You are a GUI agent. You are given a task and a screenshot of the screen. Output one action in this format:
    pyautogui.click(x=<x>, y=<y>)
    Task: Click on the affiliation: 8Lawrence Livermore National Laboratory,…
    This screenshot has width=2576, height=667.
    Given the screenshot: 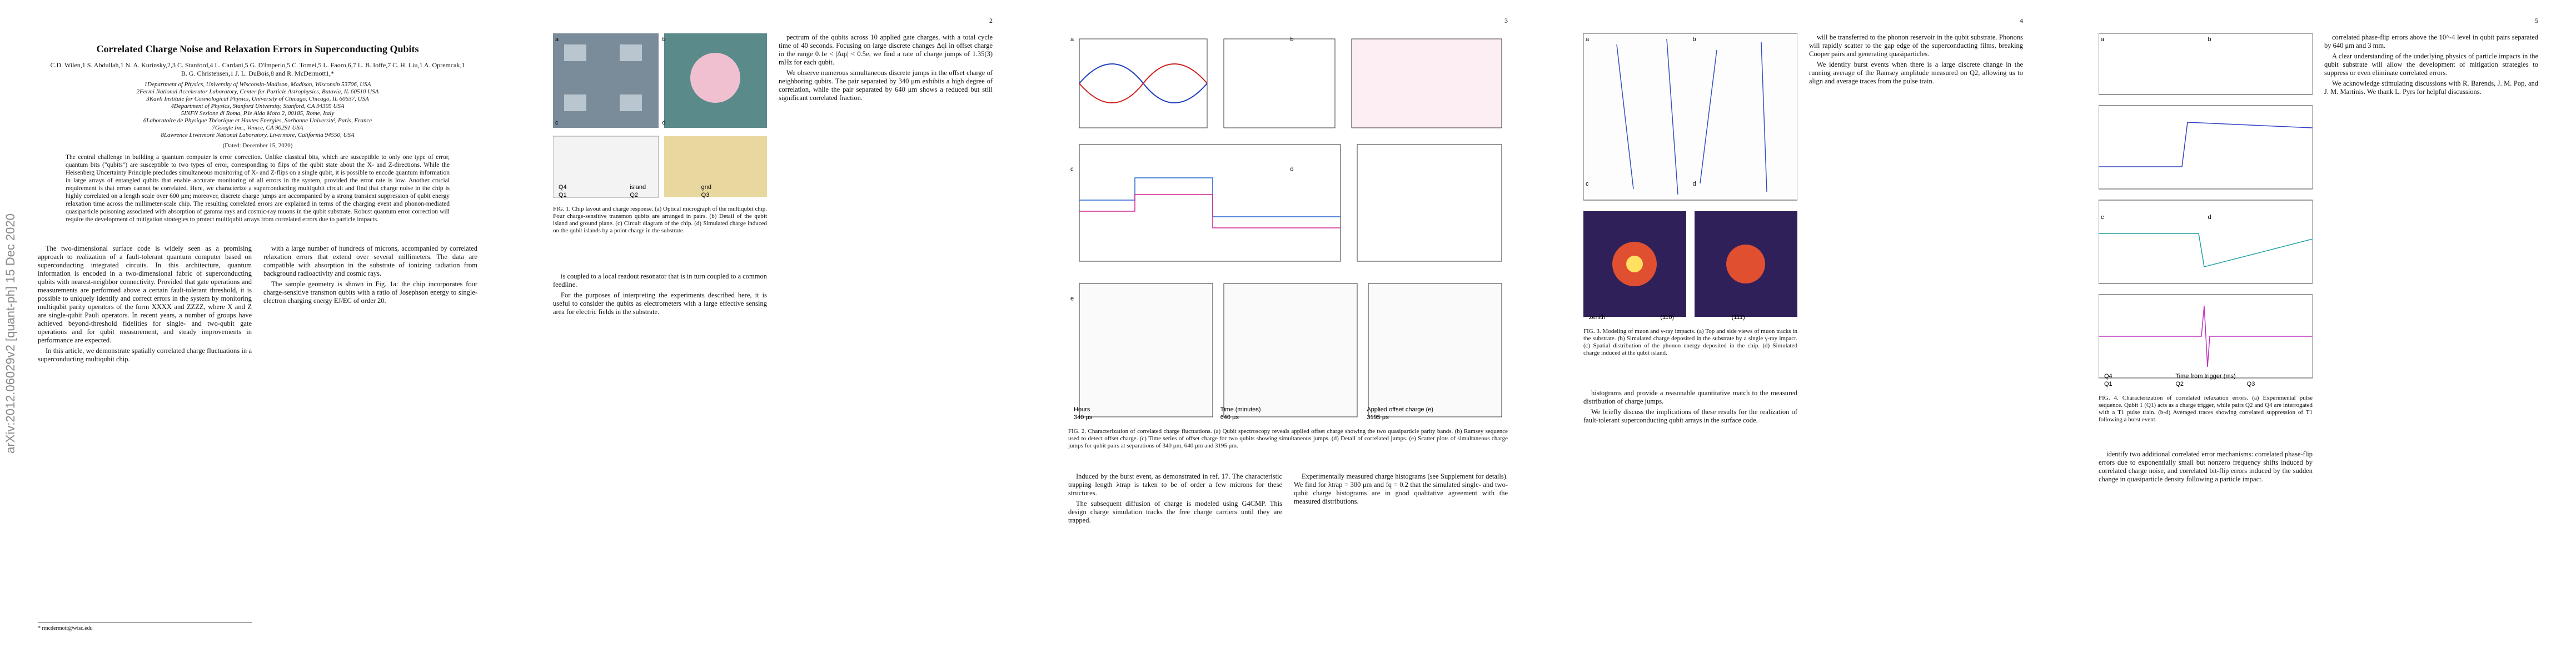 What is the action you would take?
    pyautogui.click(x=258, y=135)
    